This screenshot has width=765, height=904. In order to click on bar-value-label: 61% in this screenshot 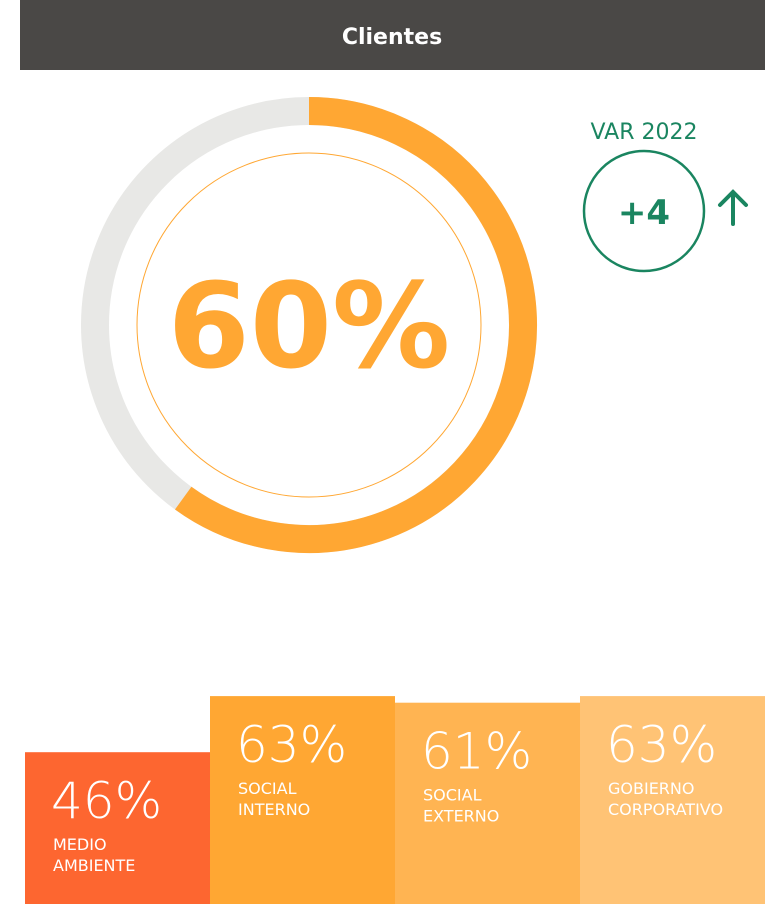, I will do `click(476, 752)`.